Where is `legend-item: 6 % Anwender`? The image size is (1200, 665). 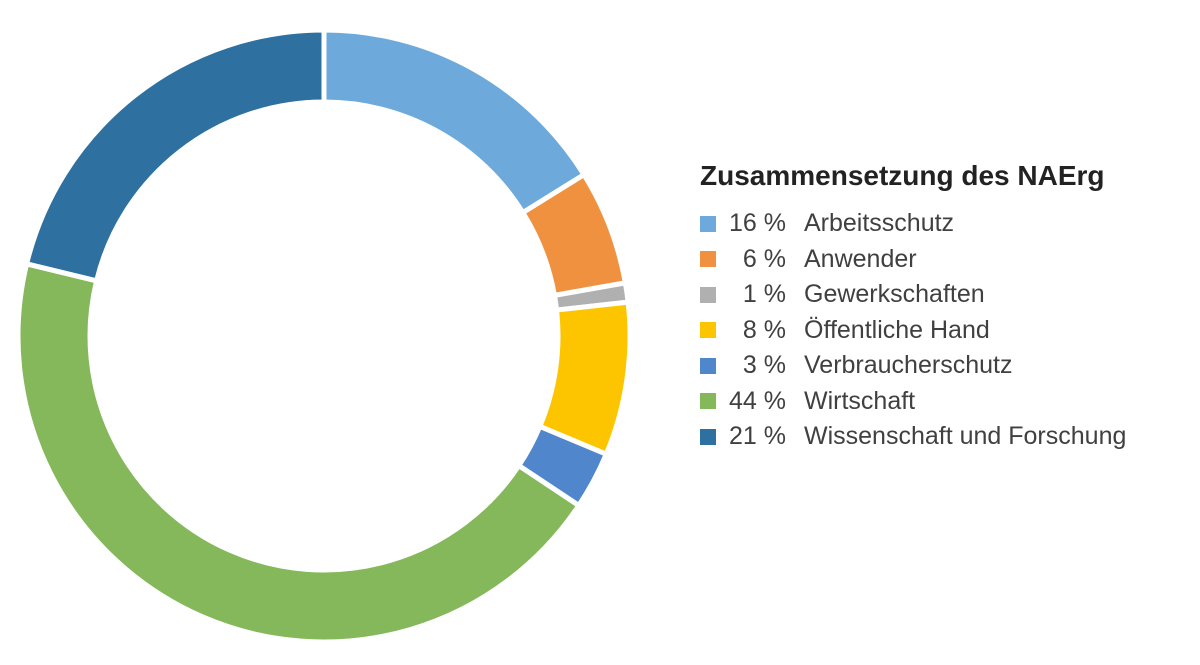 legend-item: 6 % Anwender is located at coordinates (940, 260).